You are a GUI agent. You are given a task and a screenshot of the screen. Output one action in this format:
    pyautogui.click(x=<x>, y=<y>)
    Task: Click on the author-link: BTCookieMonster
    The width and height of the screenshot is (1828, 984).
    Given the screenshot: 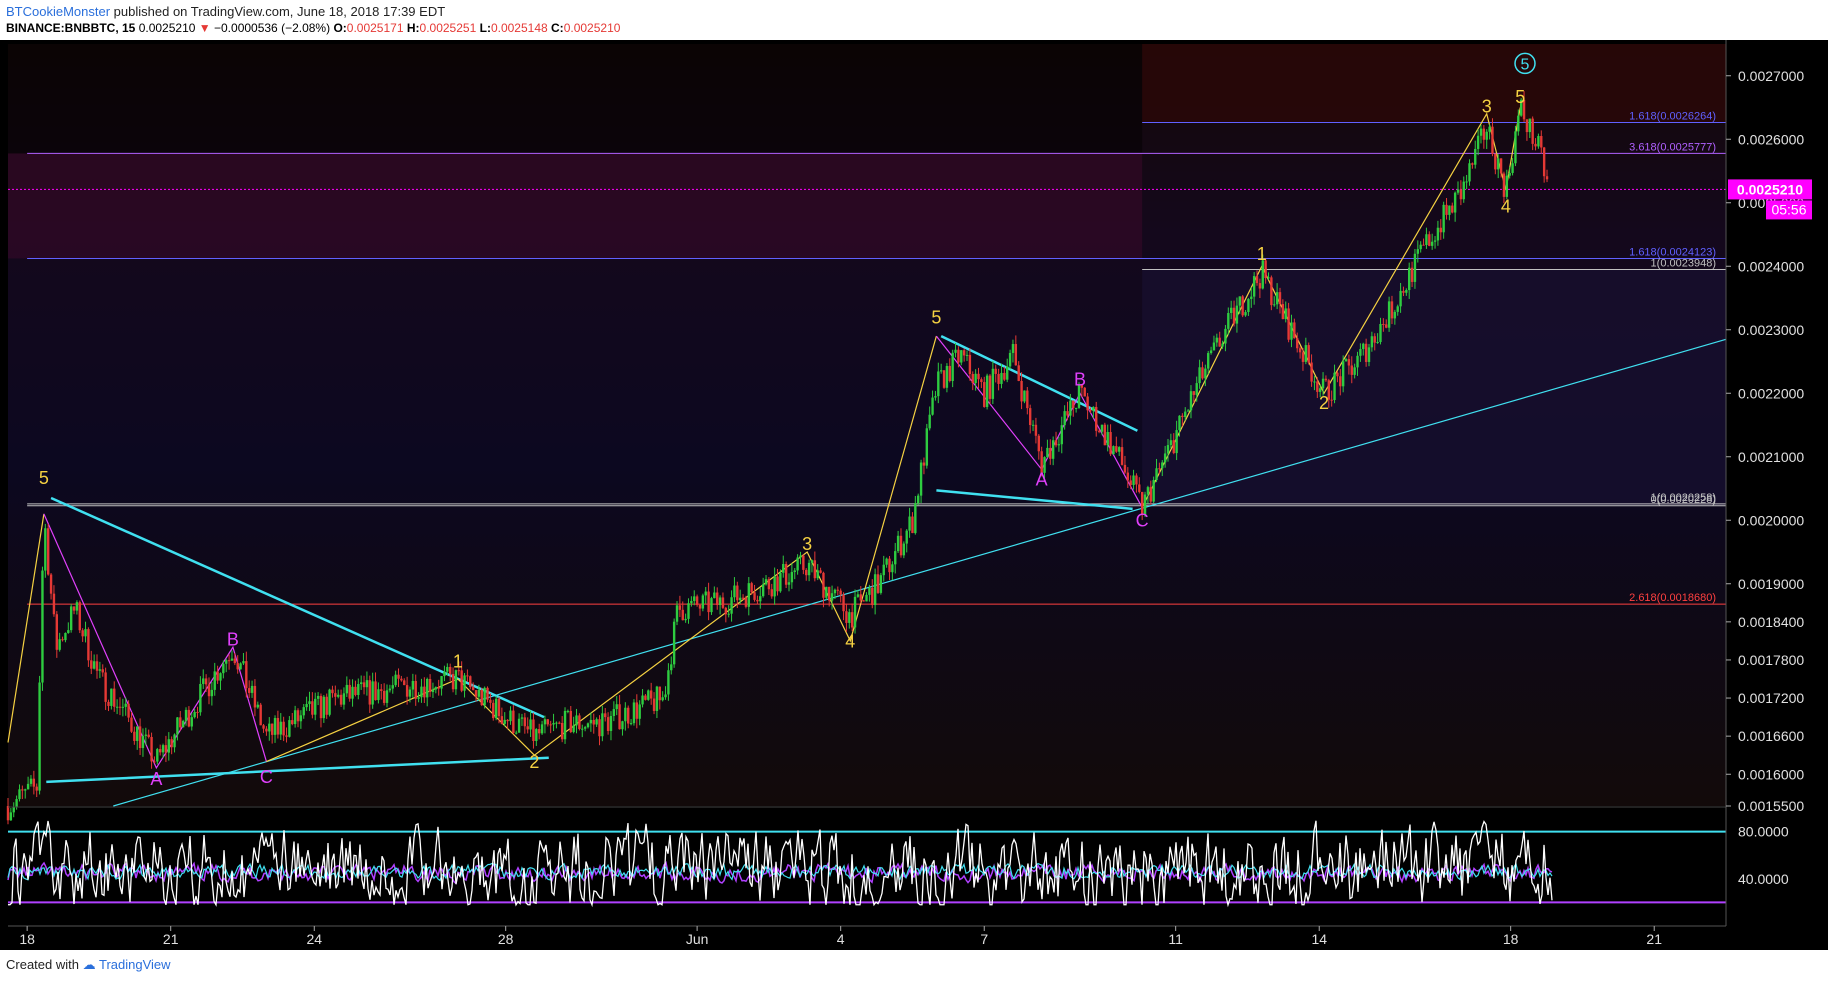 What is the action you would take?
    pyautogui.click(x=58, y=11)
    